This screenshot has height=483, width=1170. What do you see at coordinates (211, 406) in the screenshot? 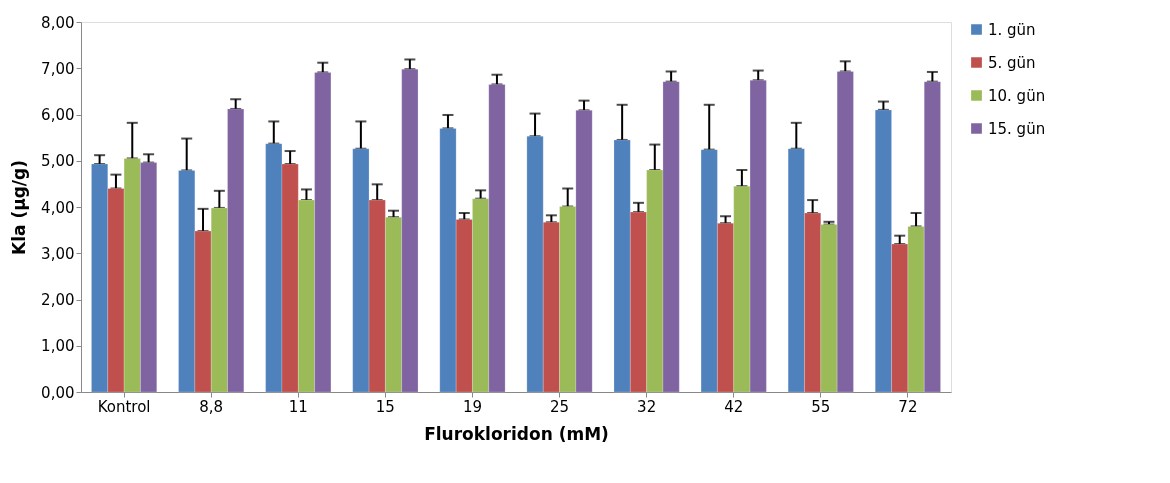
I see `x-tick-label: 8,8` at bounding box center [211, 406].